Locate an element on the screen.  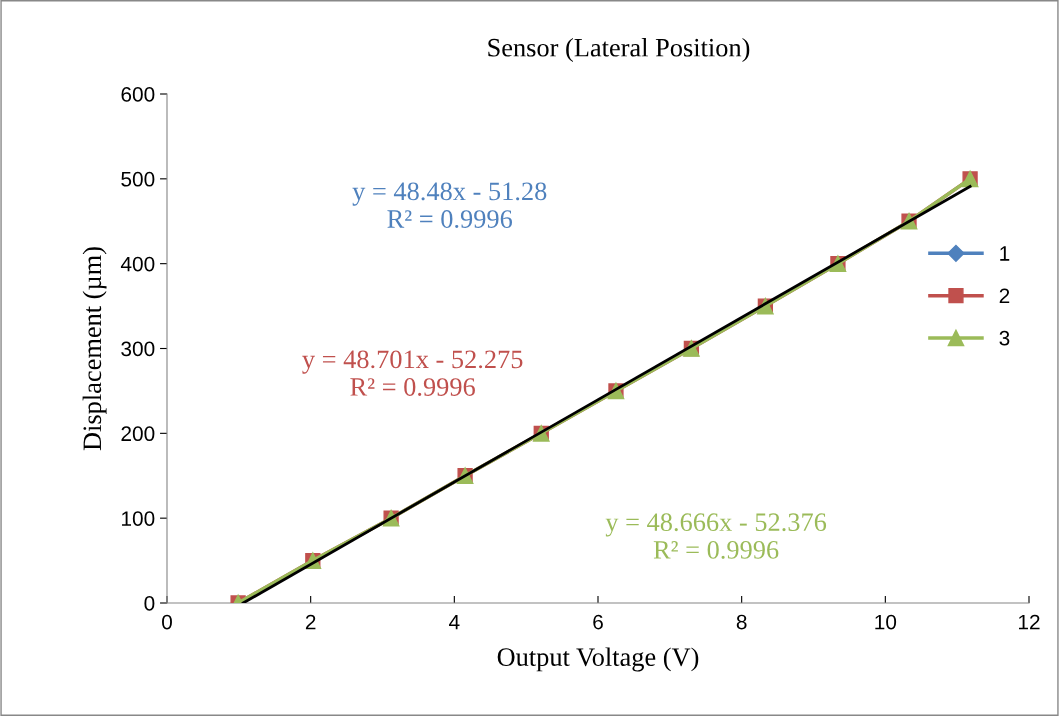
y-axis-title: Displacement (µm) is located at coordinates (94, 349).